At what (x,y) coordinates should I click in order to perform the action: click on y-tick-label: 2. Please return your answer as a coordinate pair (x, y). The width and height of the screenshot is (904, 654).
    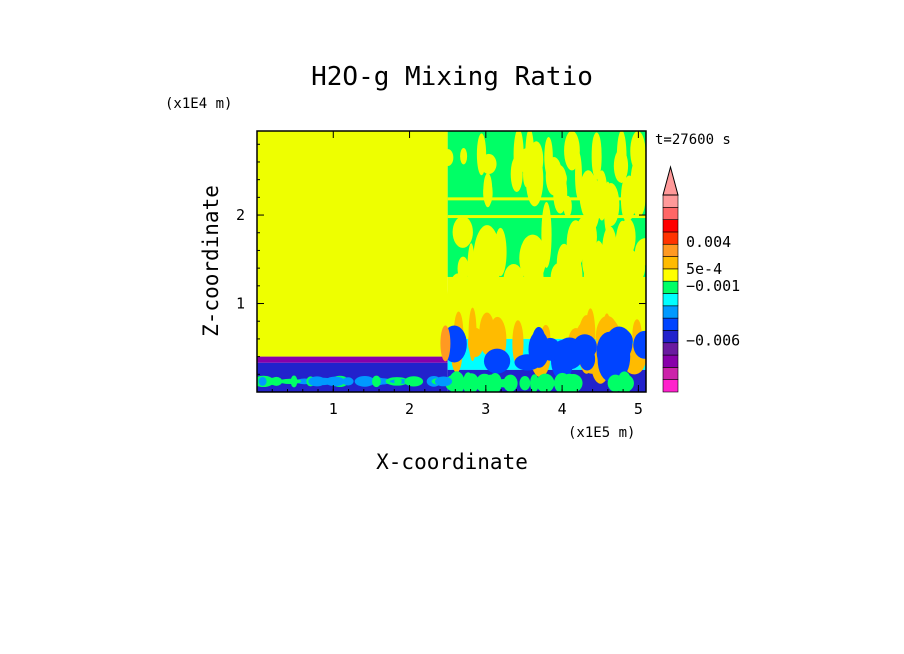
    Looking at the image, I should click on (240, 215).